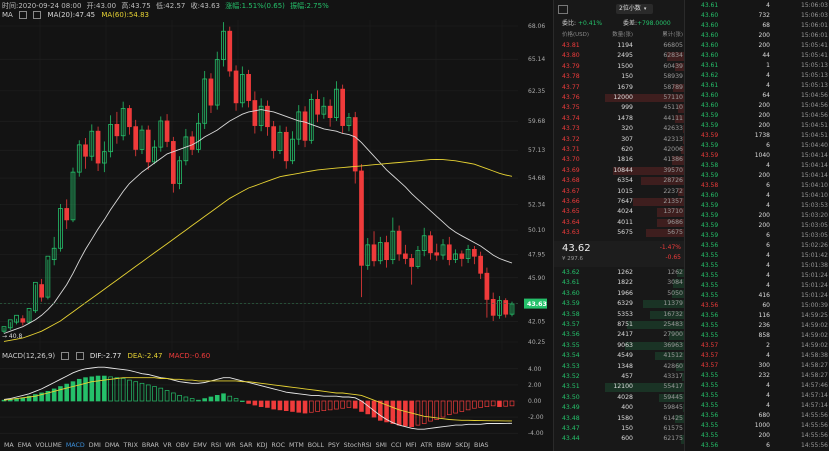  I want to click on tab-boll: BOLL, so click(315, 445).